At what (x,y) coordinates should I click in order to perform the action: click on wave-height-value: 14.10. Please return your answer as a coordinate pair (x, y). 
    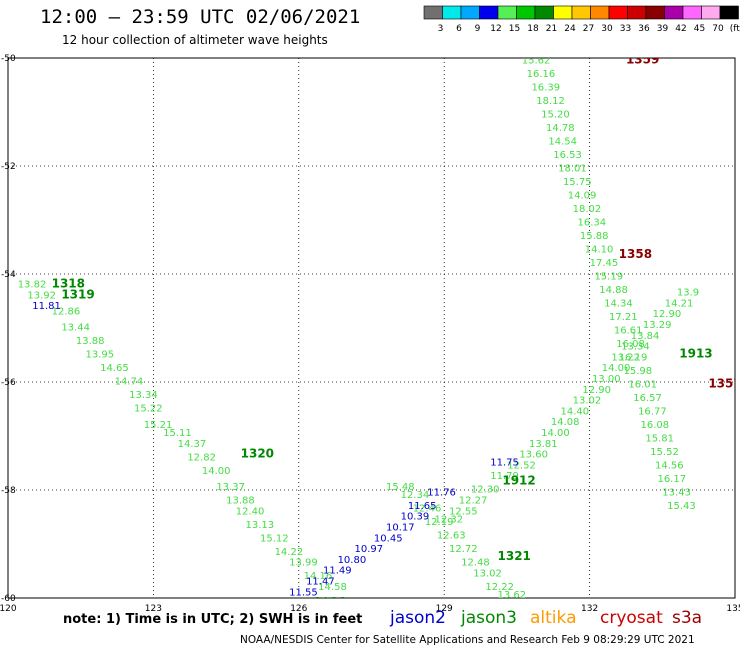
    Looking at the image, I should click on (599, 249).